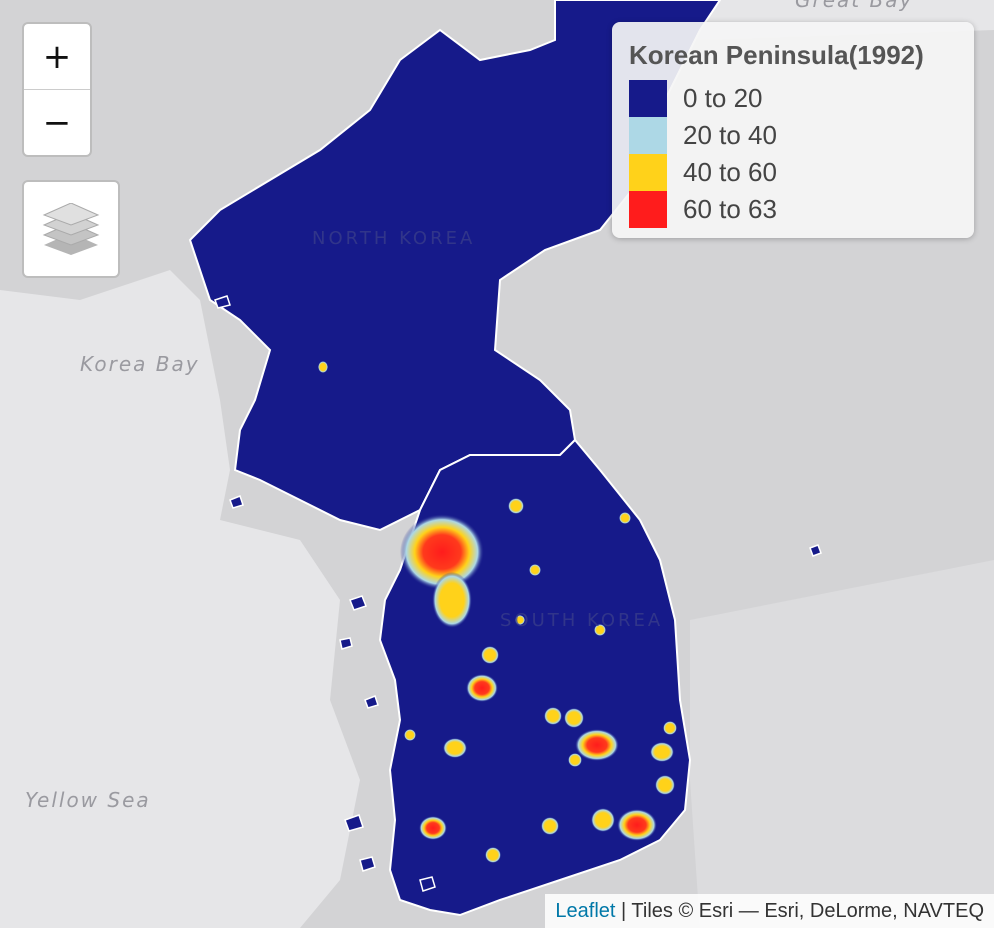 This screenshot has width=994, height=928. I want to click on layers-control-button, so click(71, 229).